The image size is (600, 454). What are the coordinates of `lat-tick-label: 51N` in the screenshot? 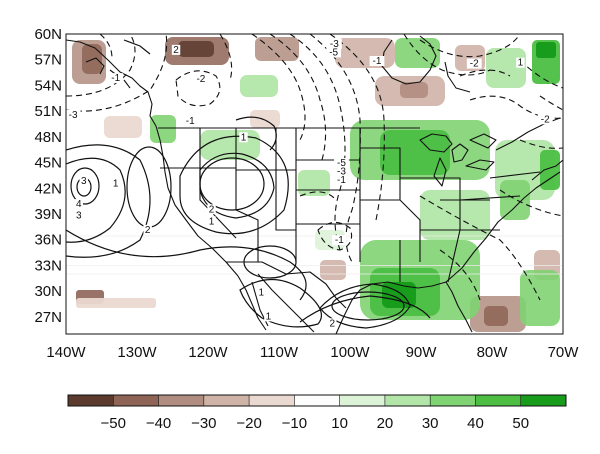 It's located at (48, 111).